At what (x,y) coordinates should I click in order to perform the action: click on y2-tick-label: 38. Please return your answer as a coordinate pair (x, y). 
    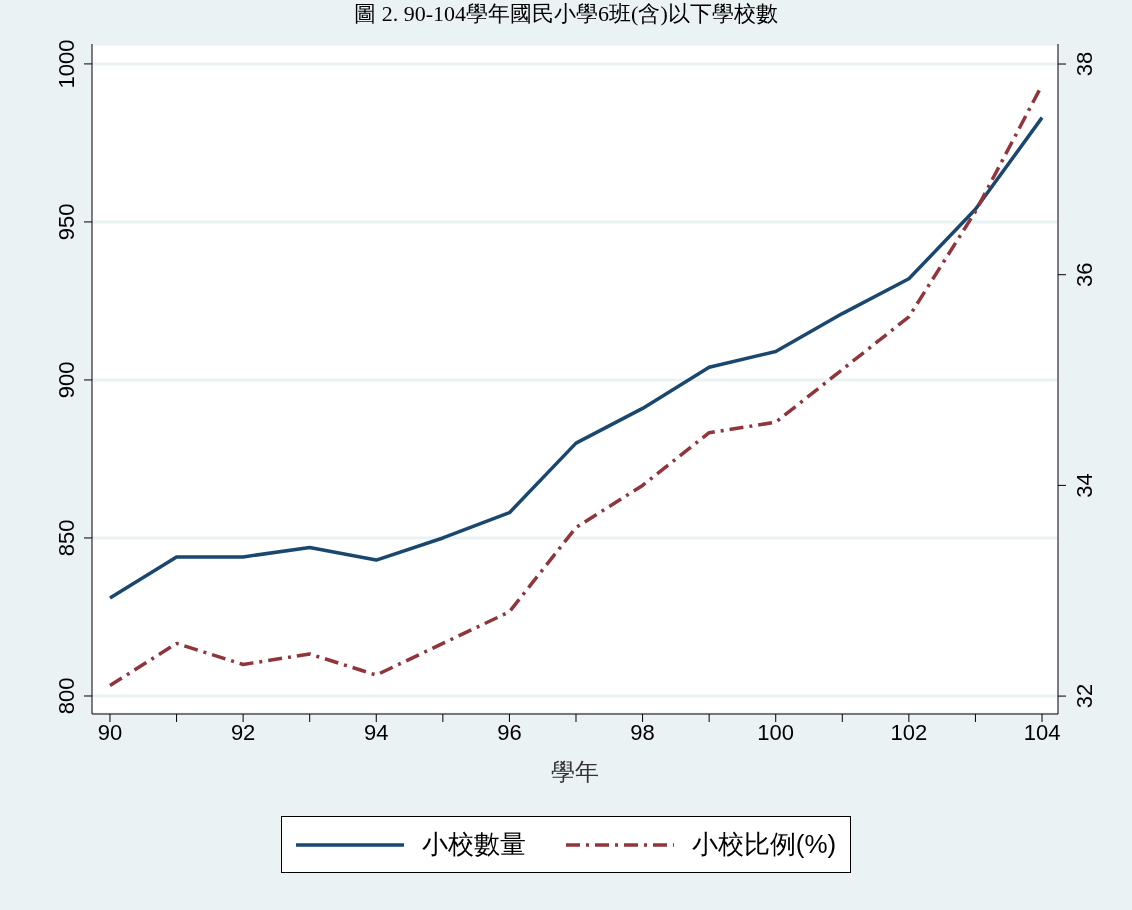
    Looking at the image, I should click on (1084, 64).